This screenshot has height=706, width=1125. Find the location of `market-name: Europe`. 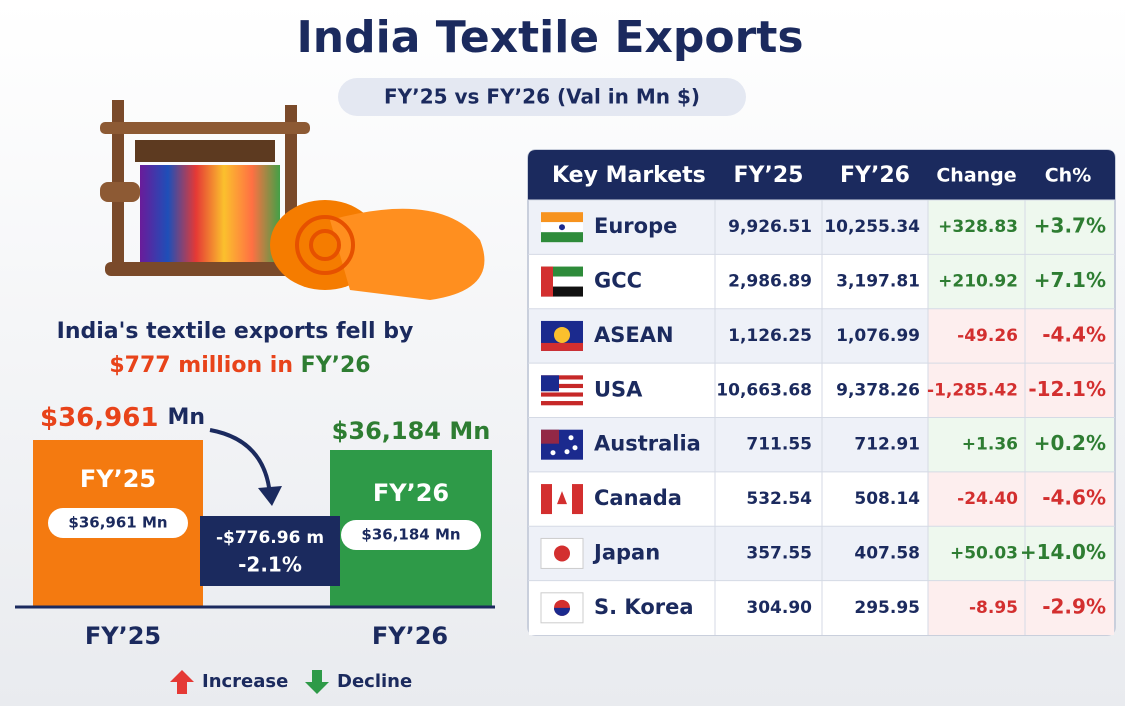

market-name: Europe is located at coordinates (635, 226).